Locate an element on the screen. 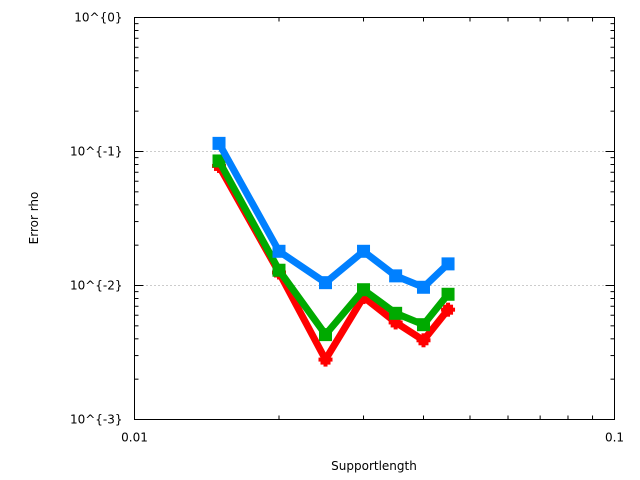 This screenshot has height=480, width=640. series-1-line is located at coordinates (333, 250).